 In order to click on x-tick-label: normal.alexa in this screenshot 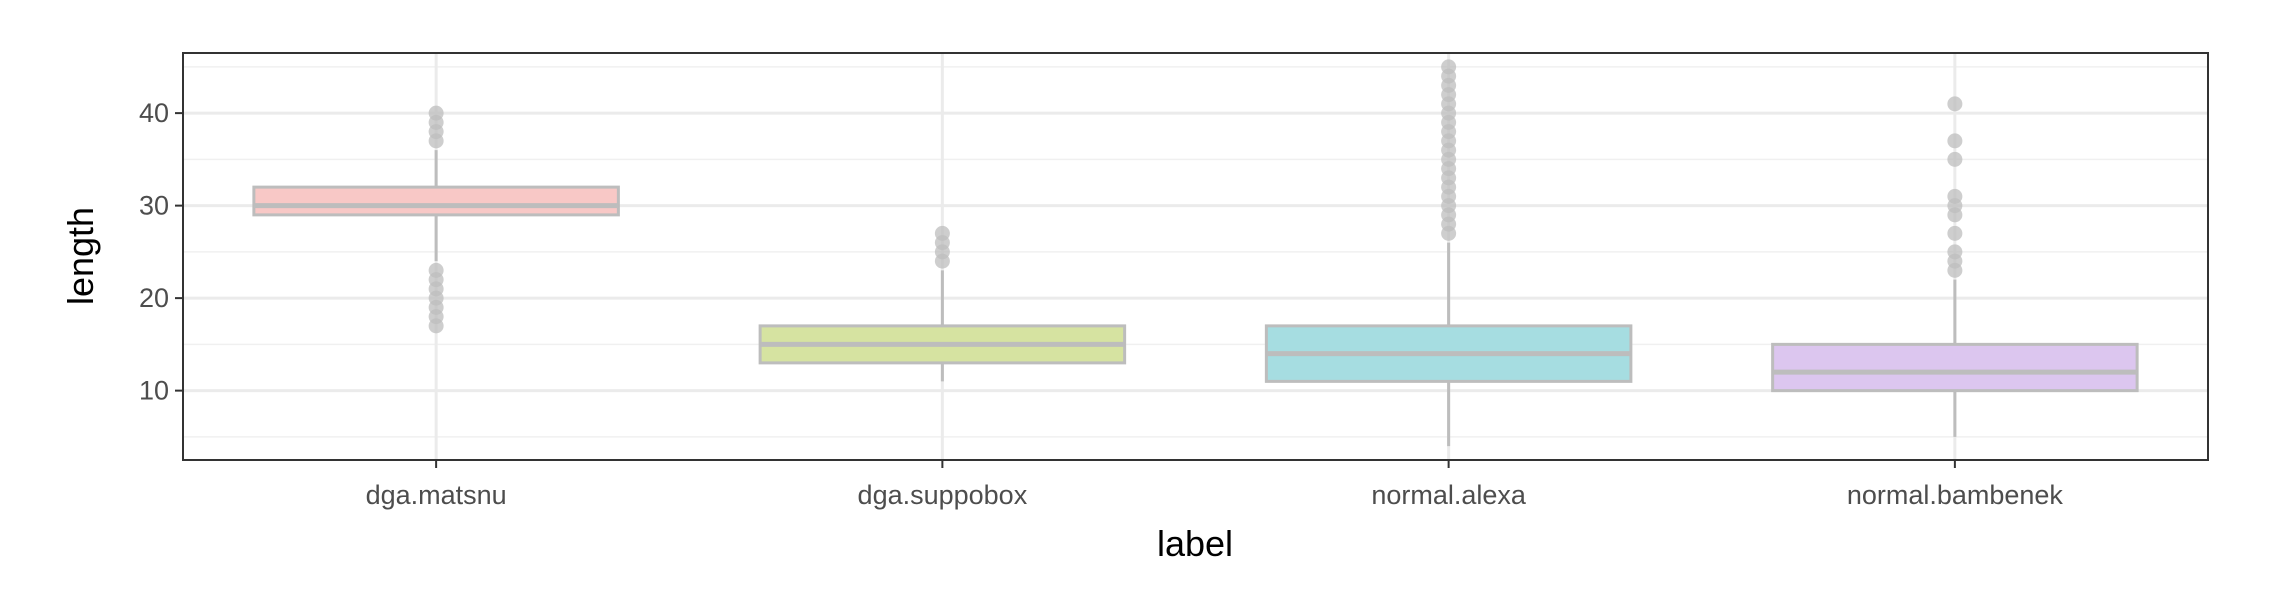, I will do `click(1449, 495)`.